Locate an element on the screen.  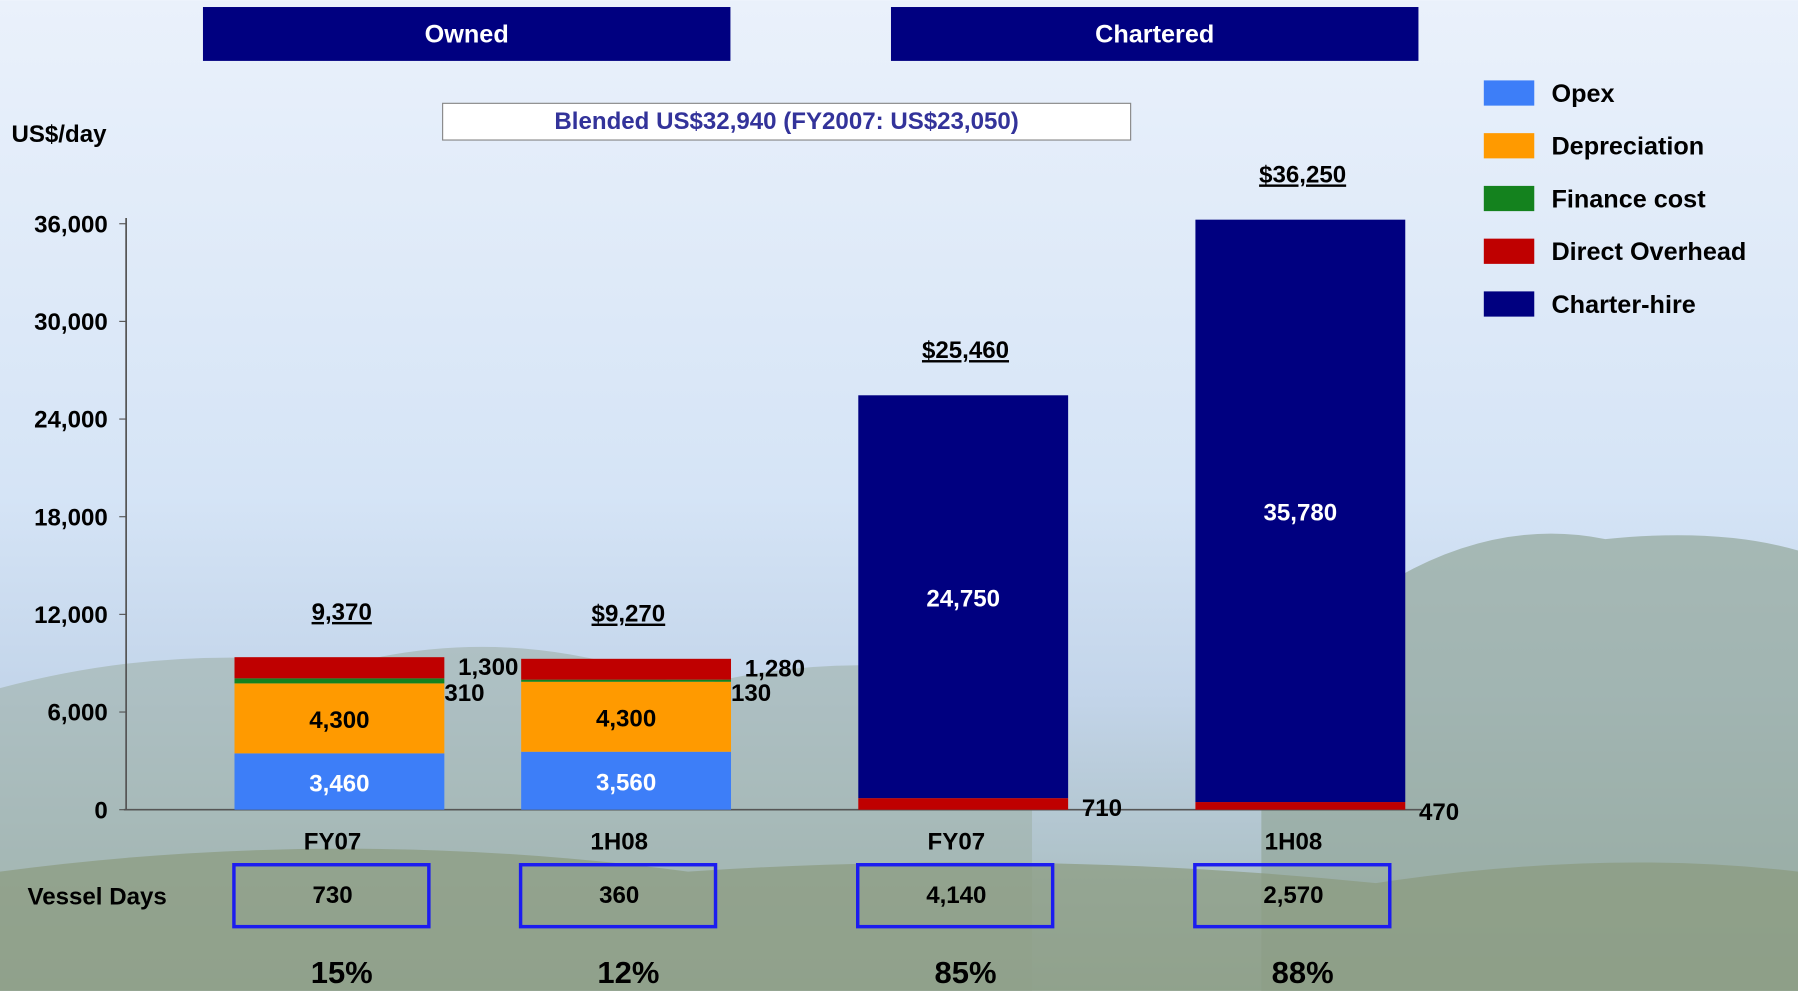
legend-label: Opex is located at coordinates (1582, 94).